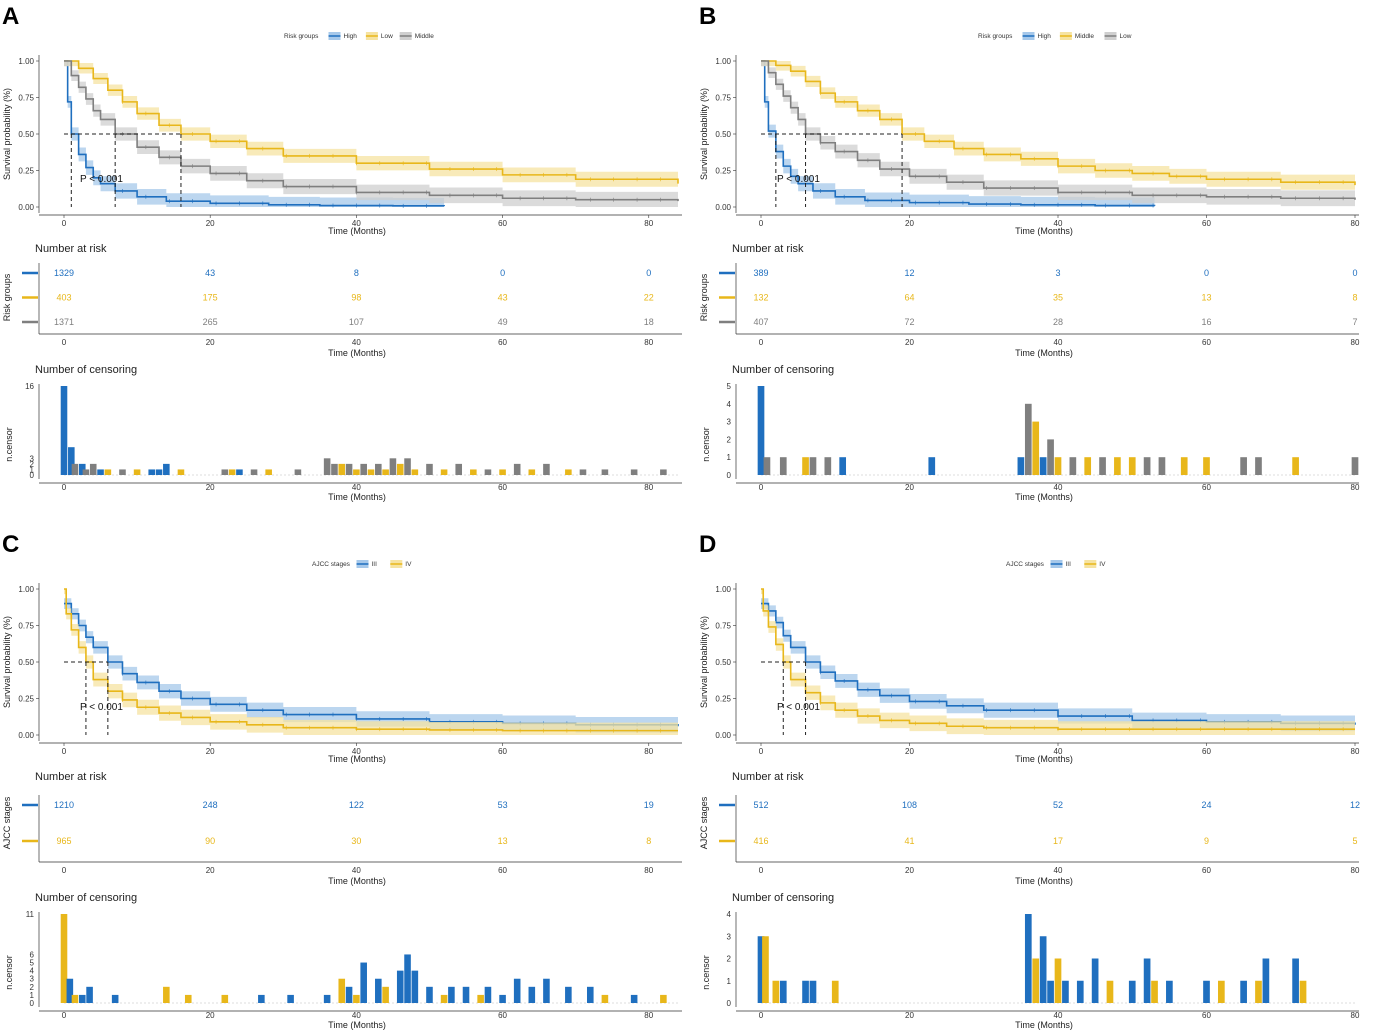  I want to click on survival-curve-high, so click(958, 133).